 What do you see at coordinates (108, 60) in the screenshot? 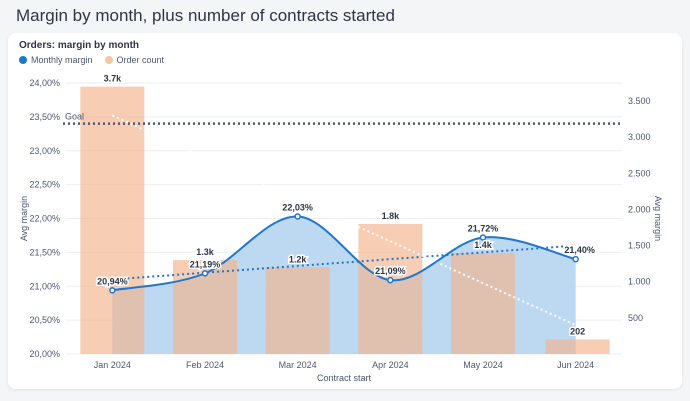
I see `legend-swatch-count` at bounding box center [108, 60].